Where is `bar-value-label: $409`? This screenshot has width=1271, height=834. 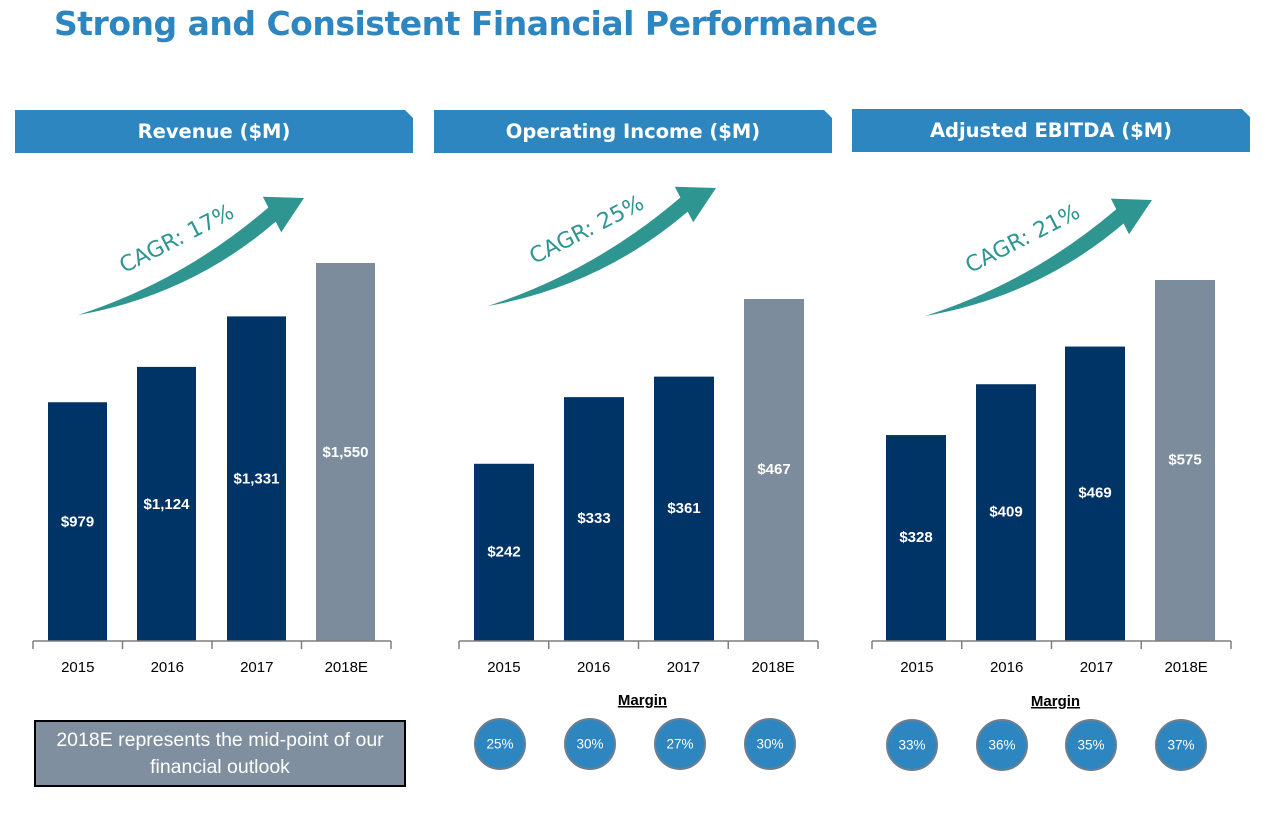
bar-value-label: $409 is located at coordinates (1005, 512).